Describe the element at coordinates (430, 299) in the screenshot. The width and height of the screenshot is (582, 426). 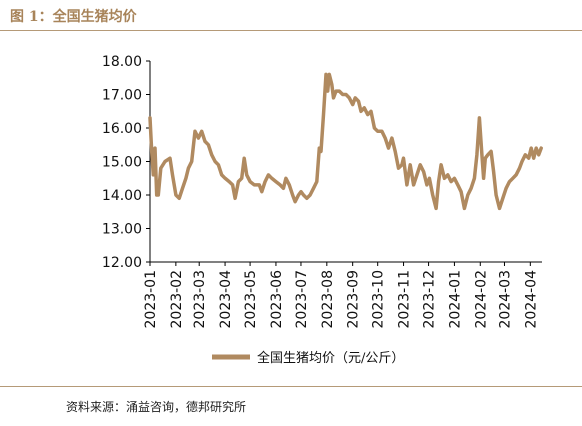
I see `x-tick-label: 2023-12` at that location.